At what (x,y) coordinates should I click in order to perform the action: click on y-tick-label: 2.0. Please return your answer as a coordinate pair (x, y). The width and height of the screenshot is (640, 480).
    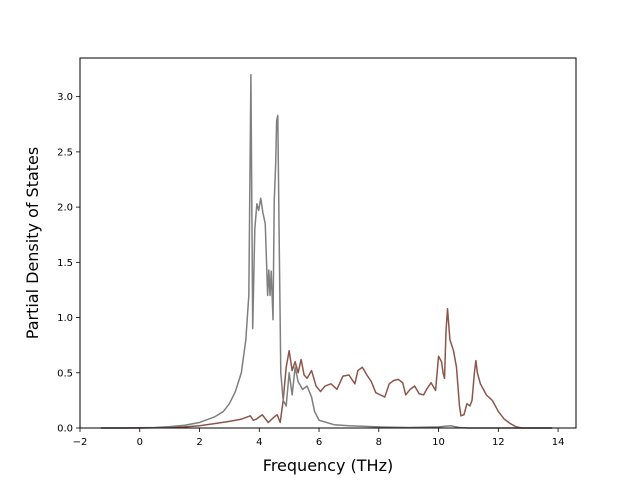
    Looking at the image, I should click on (65, 208).